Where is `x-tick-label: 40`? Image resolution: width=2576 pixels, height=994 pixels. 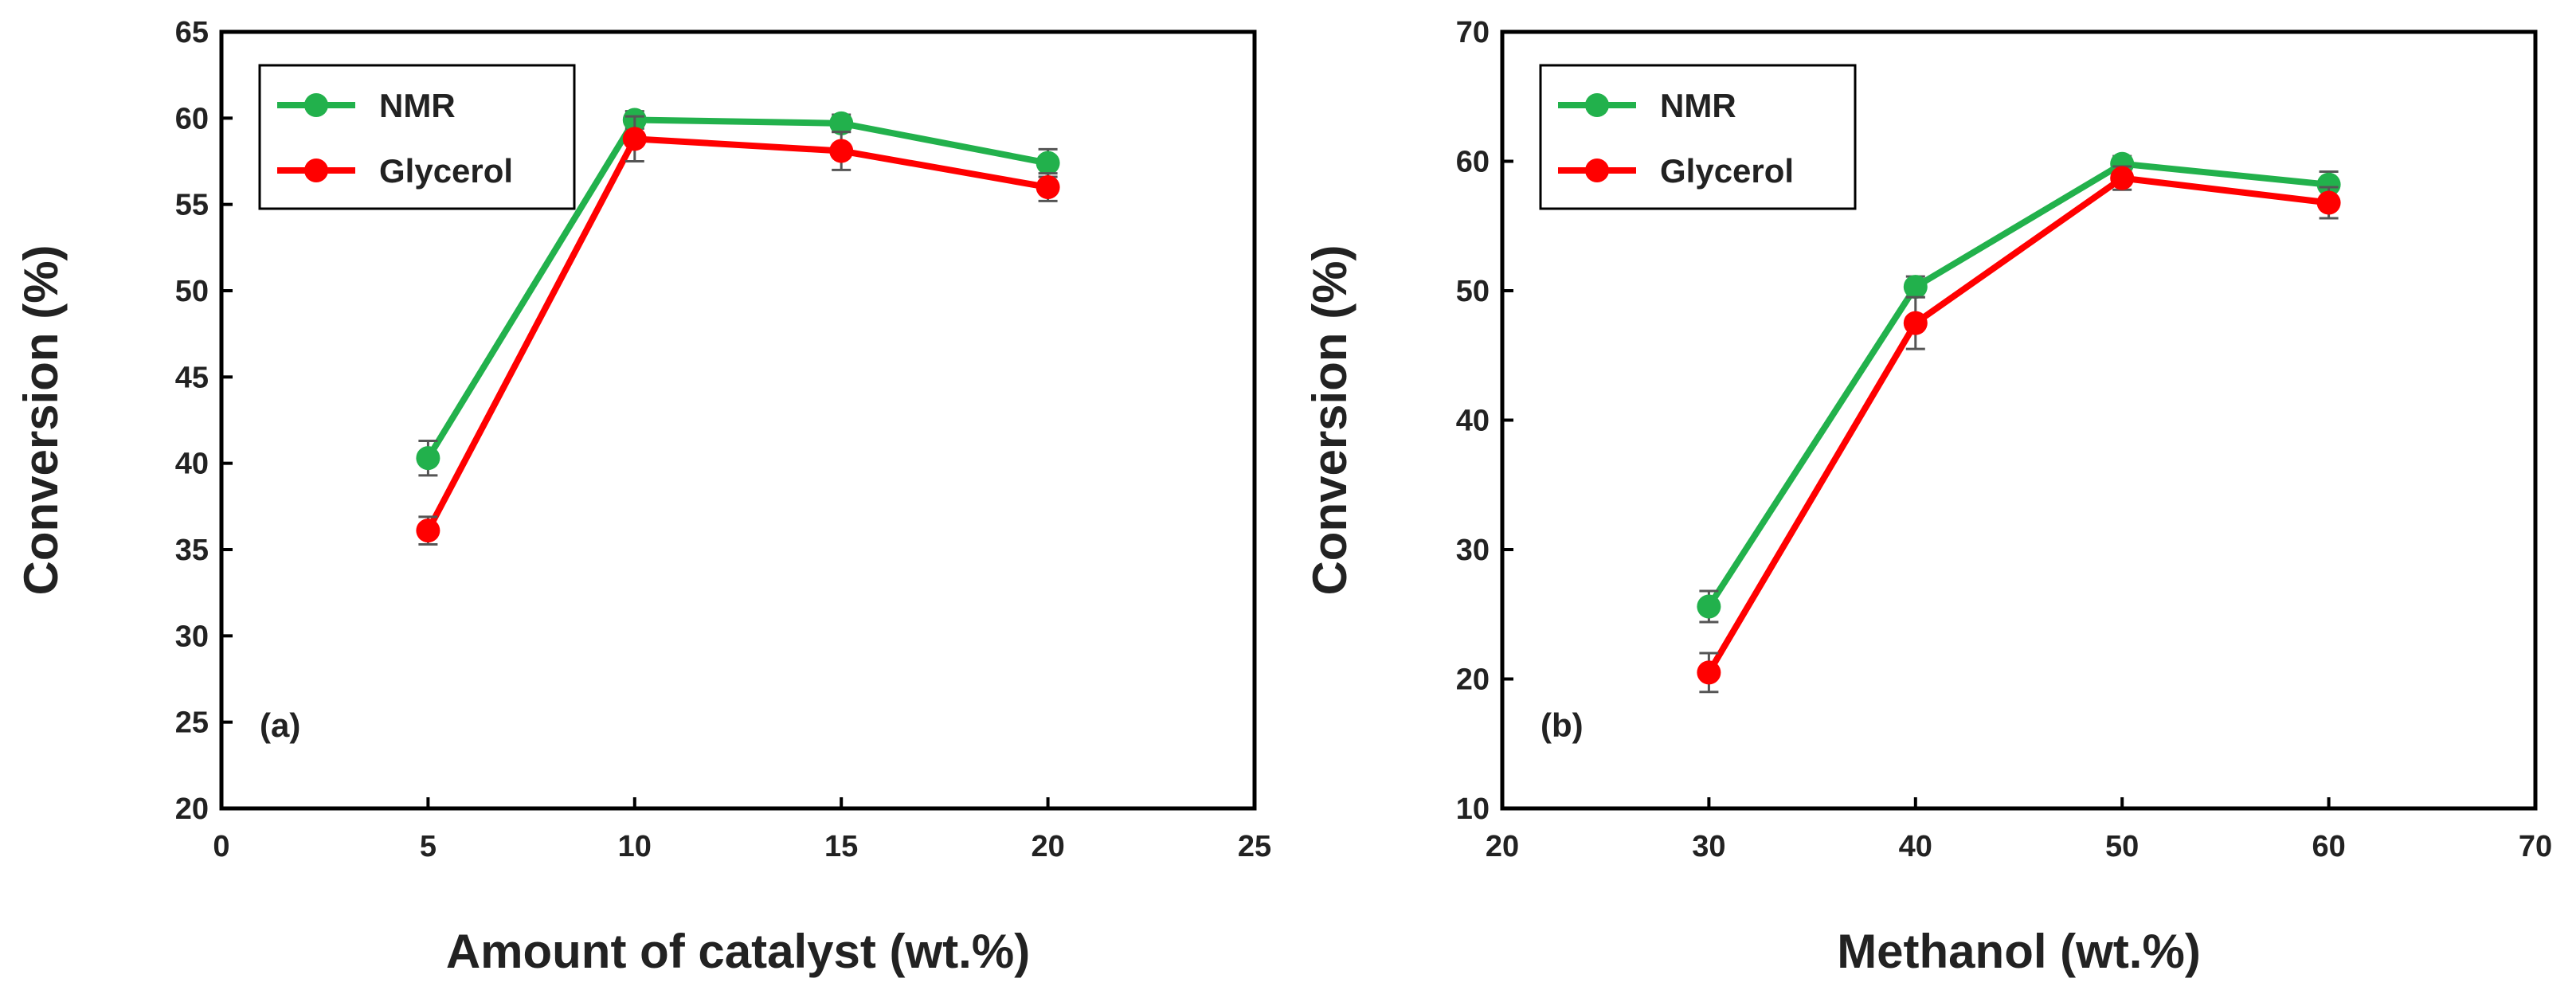
x-tick-label: 40 is located at coordinates (1915, 846).